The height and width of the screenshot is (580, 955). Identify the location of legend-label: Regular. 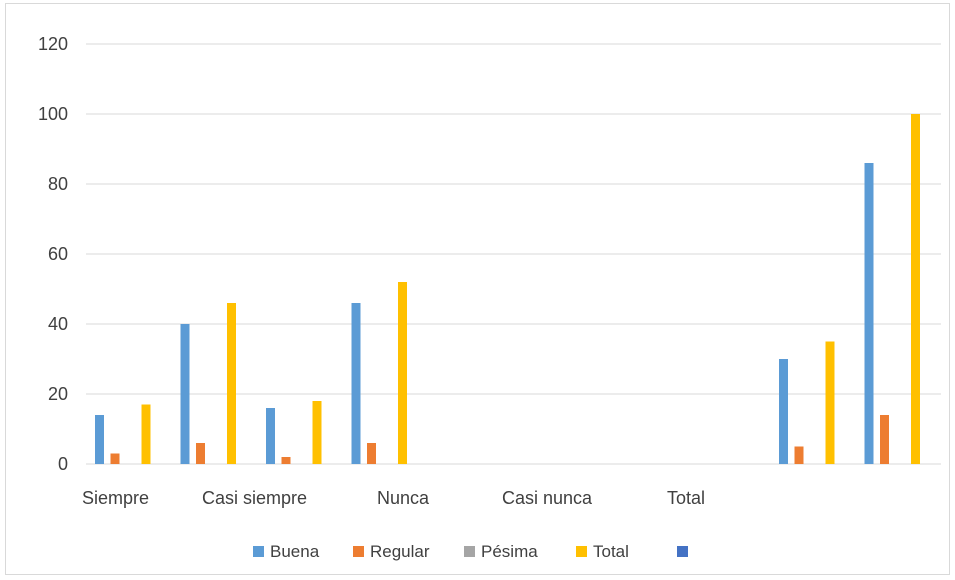
(400, 551).